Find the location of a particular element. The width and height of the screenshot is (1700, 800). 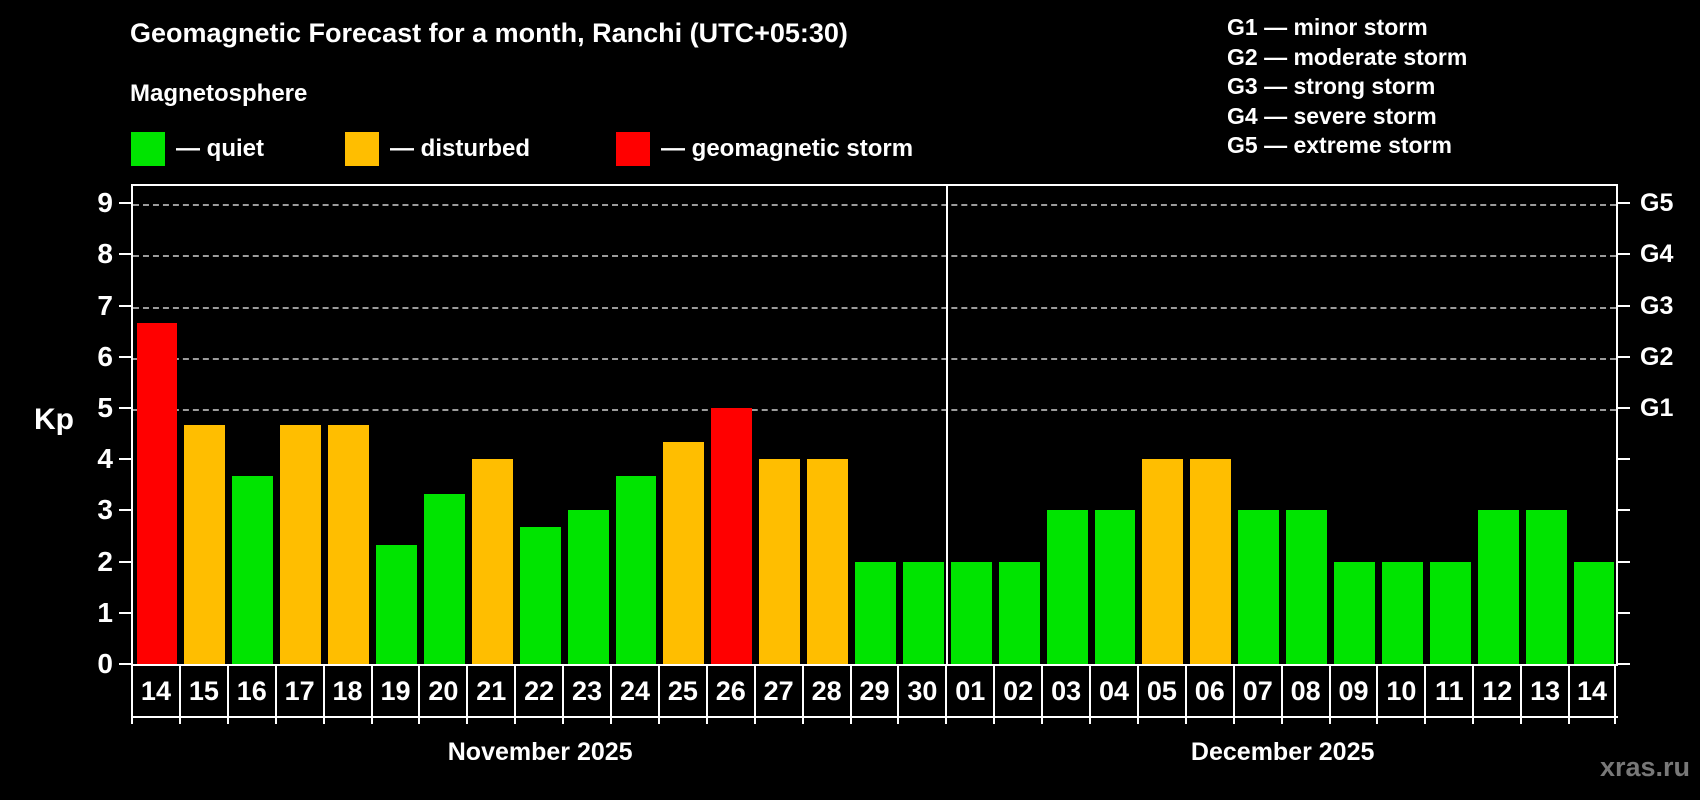

day-cell-30: 30 is located at coordinates (921, 691).